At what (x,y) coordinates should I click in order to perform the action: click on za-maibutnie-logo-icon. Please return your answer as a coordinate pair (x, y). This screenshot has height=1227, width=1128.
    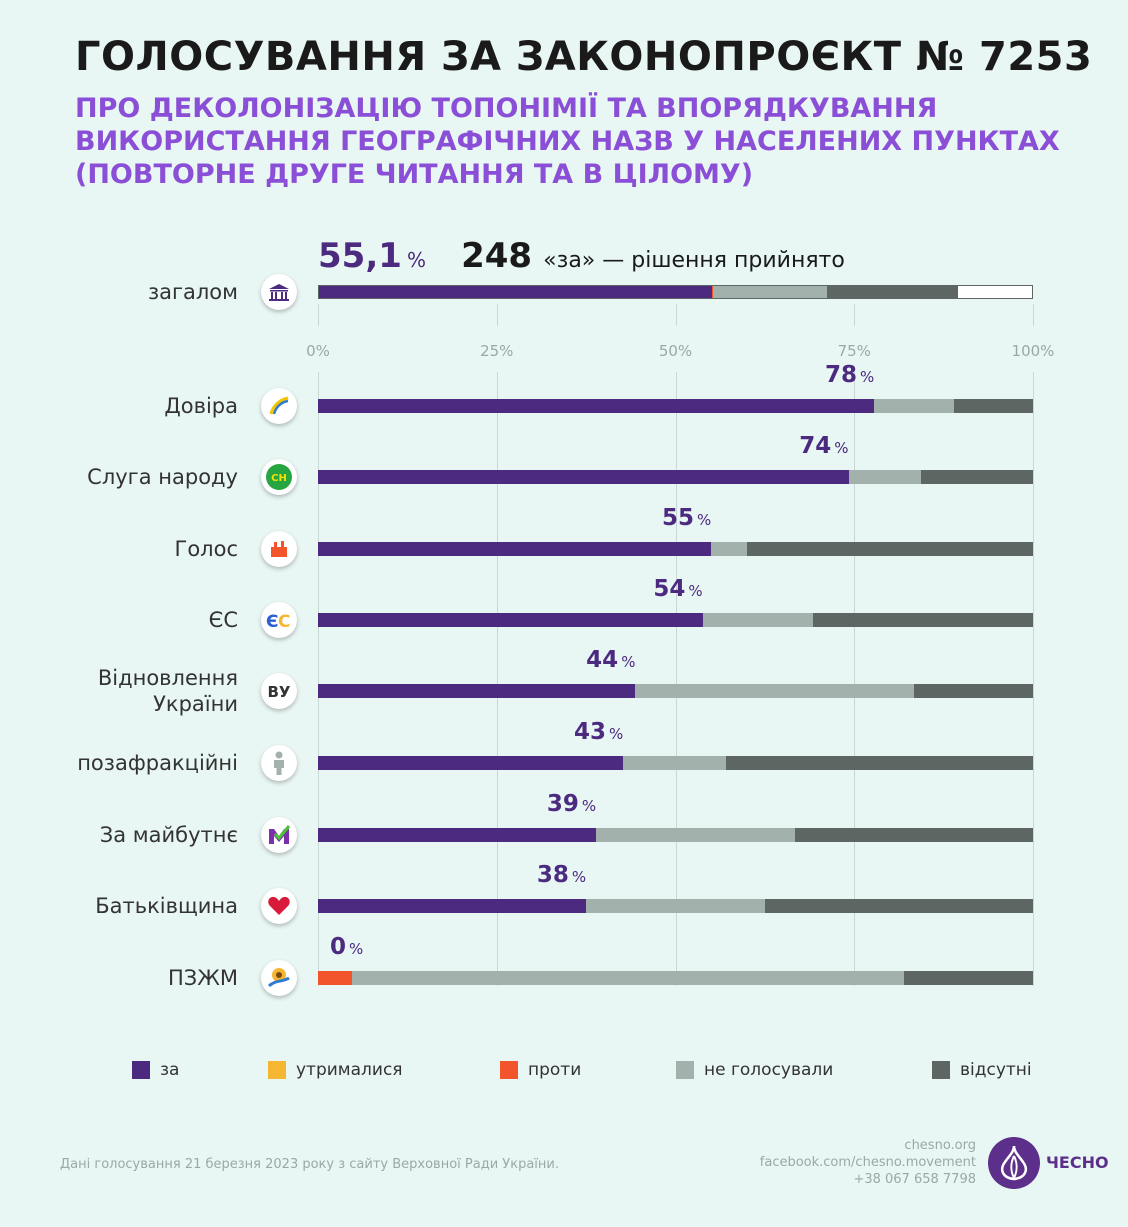
    Looking at the image, I should click on (279, 835).